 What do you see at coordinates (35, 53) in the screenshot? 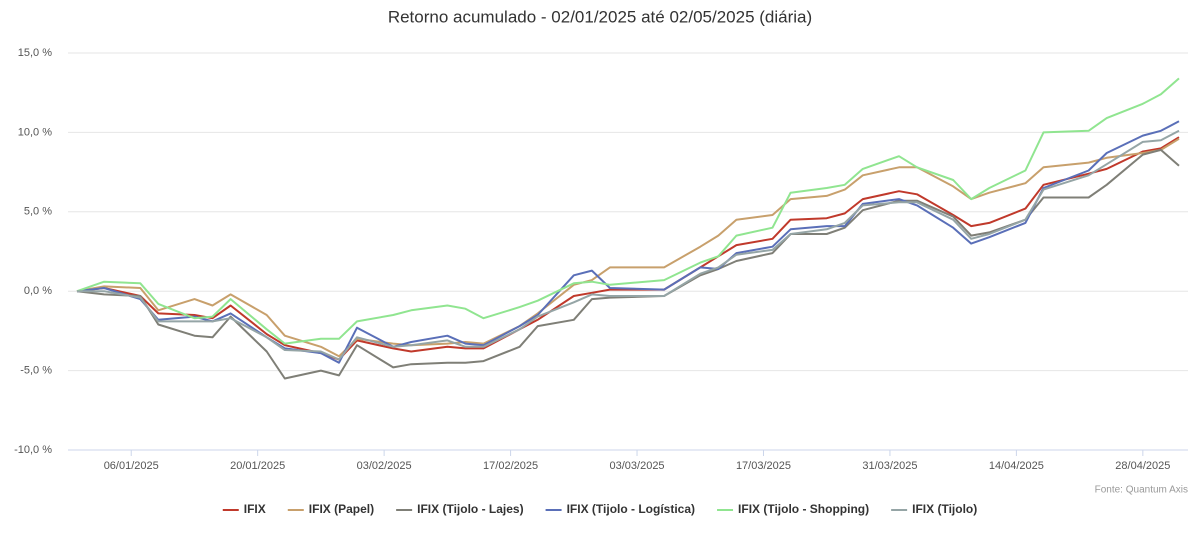
I see `y-tick-label: 15,0 %` at bounding box center [35, 53].